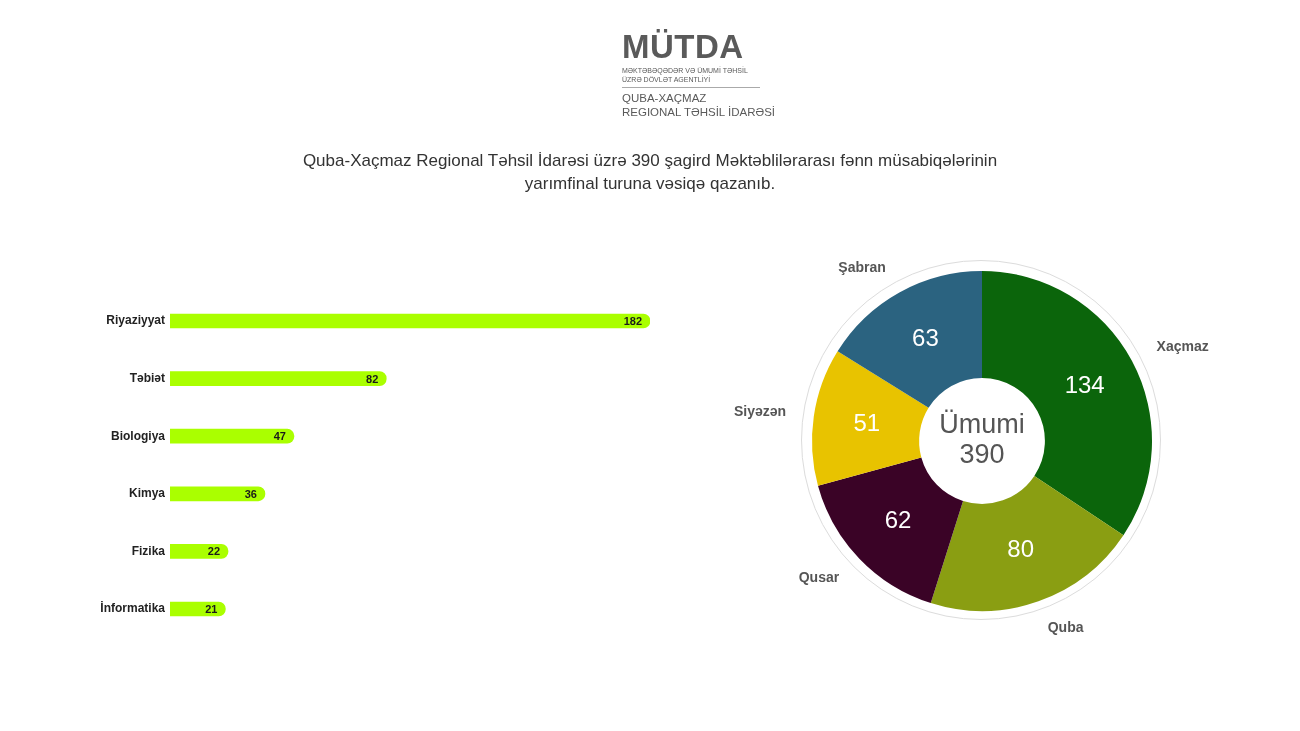  I want to click on data-label: 47, so click(279, 436).